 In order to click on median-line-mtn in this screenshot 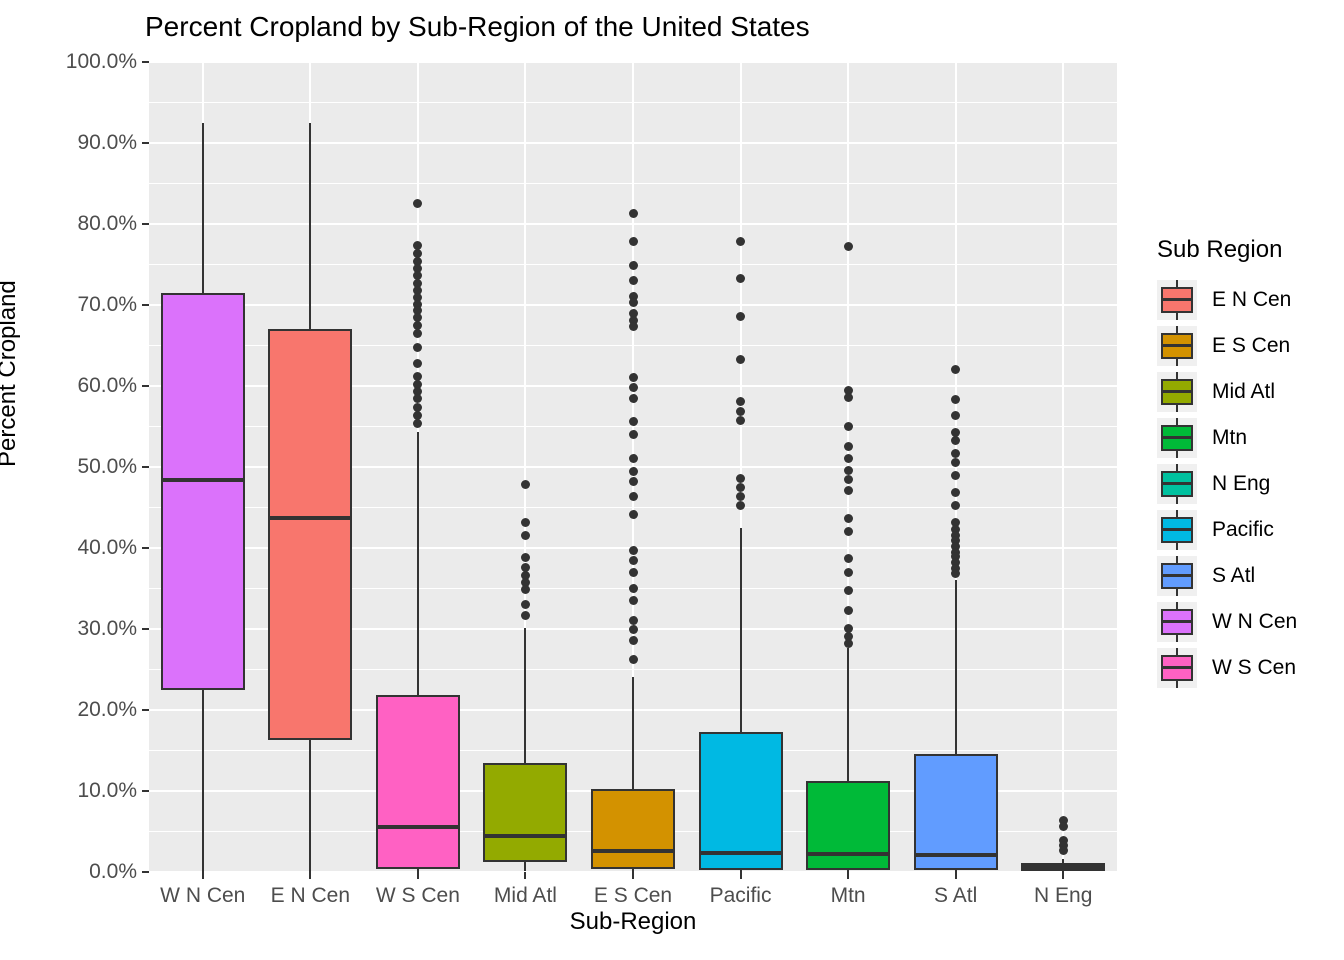, I will do `click(848, 854)`.